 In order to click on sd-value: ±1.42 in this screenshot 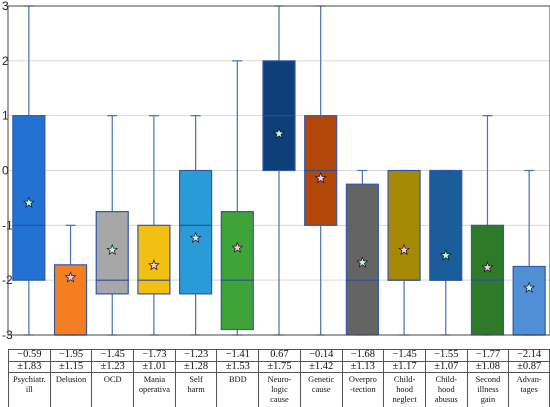, I will do `click(321, 366)`.